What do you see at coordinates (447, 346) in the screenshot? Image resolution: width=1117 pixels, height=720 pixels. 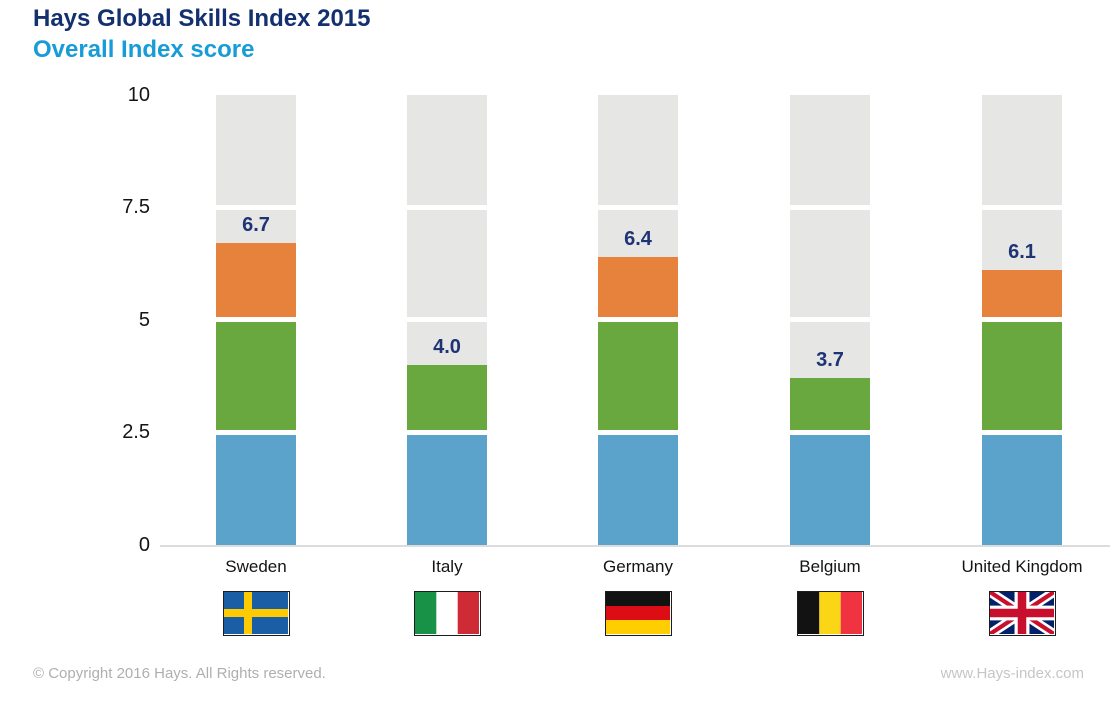 I see `bar-value-label: 4.0` at bounding box center [447, 346].